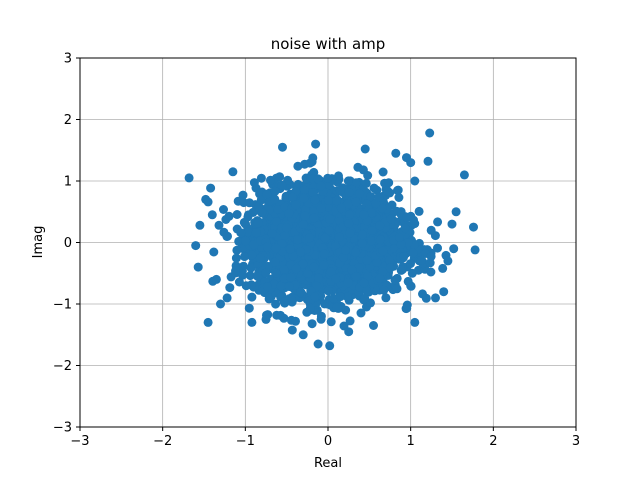  I want to click on y-tick-label: −2, so click(62, 366).